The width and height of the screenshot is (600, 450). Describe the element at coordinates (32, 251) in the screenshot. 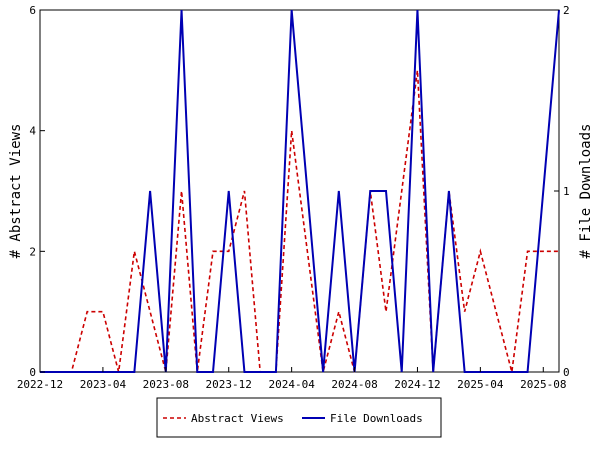

I see `left-y-tick-label: 2` at that location.